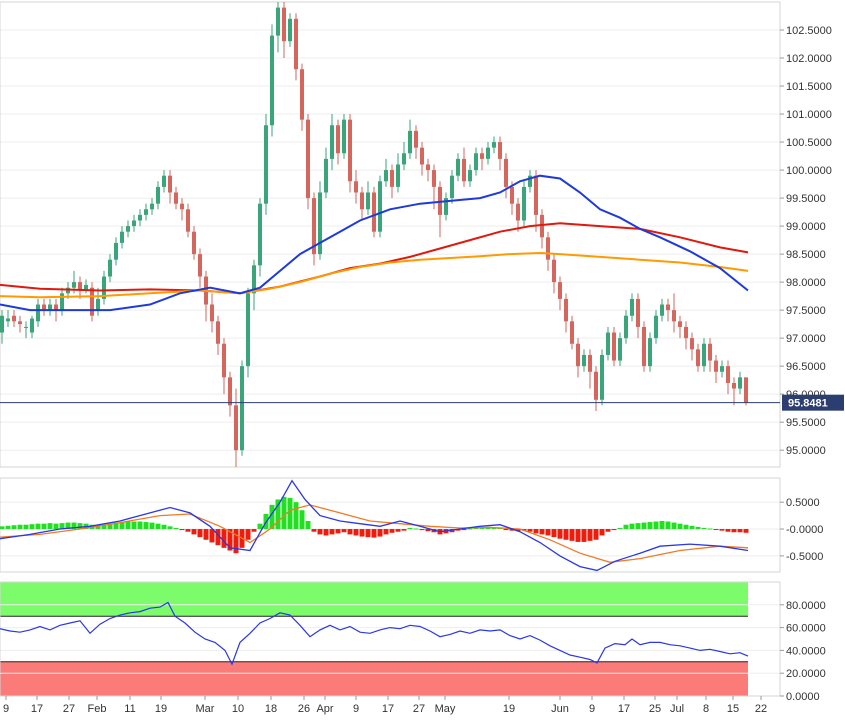  Describe the element at coordinates (374, 258) in the screenshot. I see `sma-slow-line` at that location.